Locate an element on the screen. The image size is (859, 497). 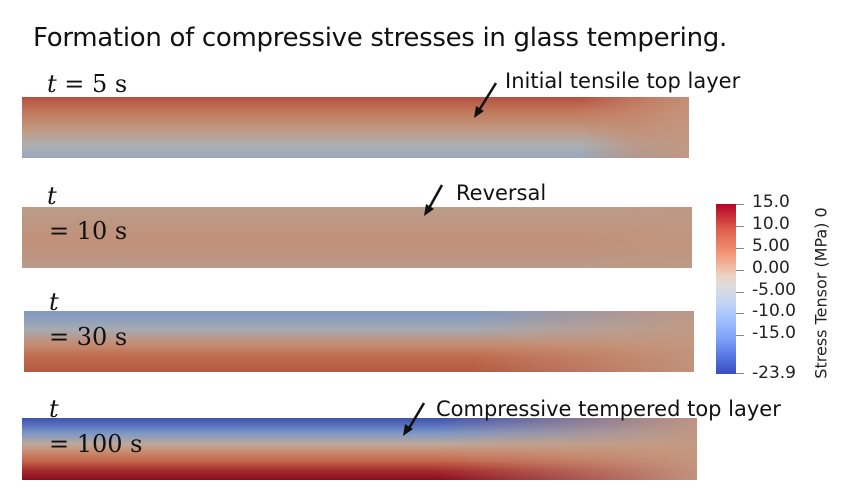
stress-bar-5s is located at coordinates (355, 127).